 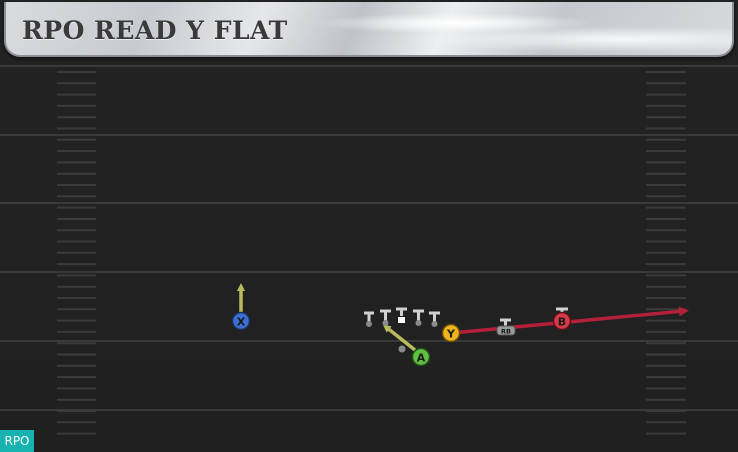 I want to click on player-y-label: Y, so click(x=451, y=334).